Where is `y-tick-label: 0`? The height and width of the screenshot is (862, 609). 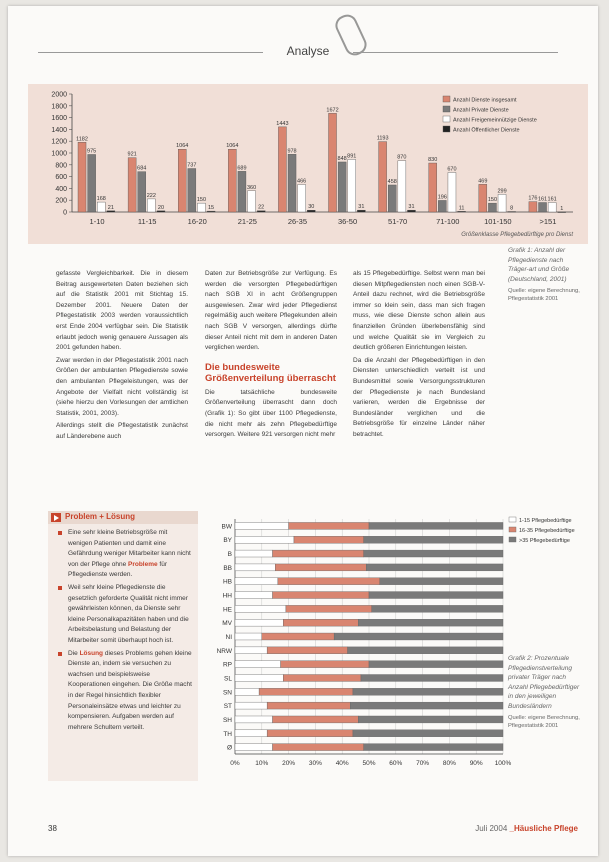 y-tick-label: 0 is located at coordinates (65, 213).